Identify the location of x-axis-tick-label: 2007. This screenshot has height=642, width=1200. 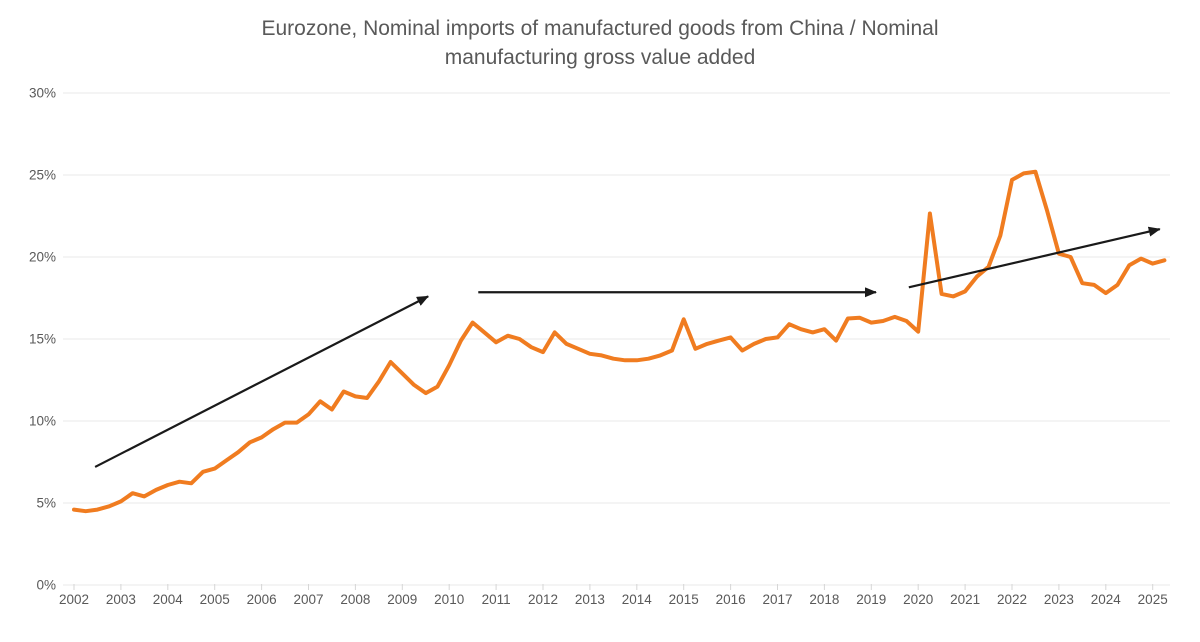
(308, 599).